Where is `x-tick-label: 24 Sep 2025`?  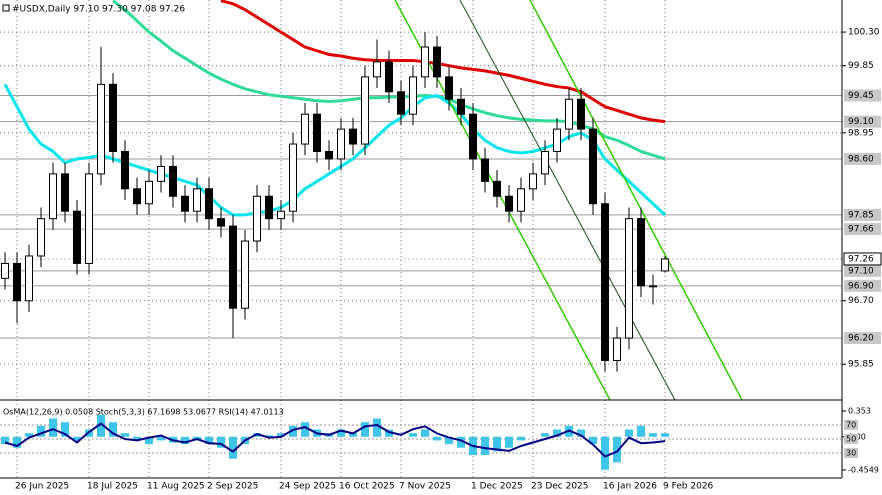
x-tick-label: 24 Sep 2025 is located at coordinates (307, 487).